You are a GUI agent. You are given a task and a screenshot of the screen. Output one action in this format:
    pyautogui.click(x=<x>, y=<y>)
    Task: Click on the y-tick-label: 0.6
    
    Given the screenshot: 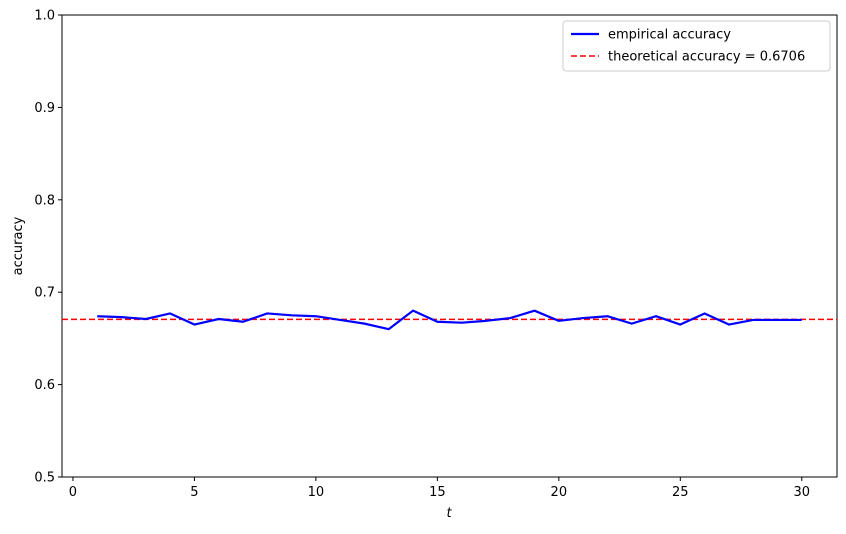 What is the action you would take?
    pyautogui.click(x=44, y=385)
    